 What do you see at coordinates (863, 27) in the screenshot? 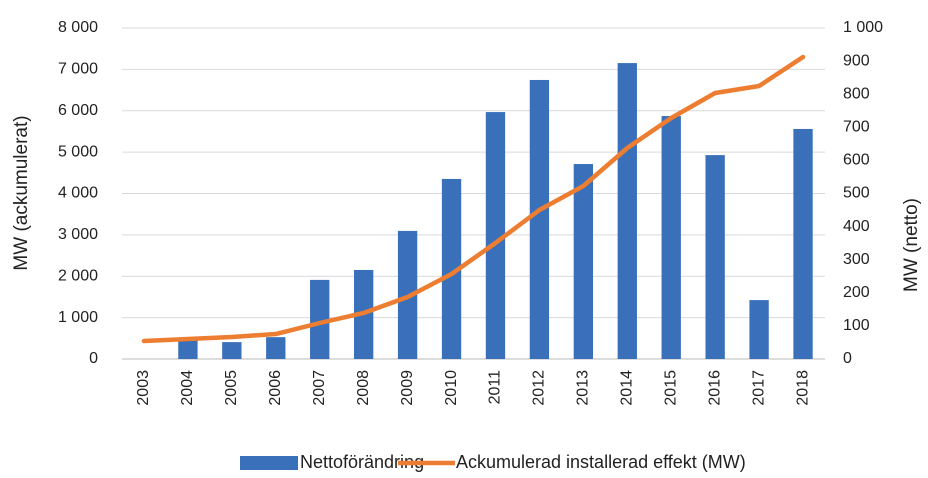
I see `y2-tick-label: 1 000` at bounding box center [863, 27].